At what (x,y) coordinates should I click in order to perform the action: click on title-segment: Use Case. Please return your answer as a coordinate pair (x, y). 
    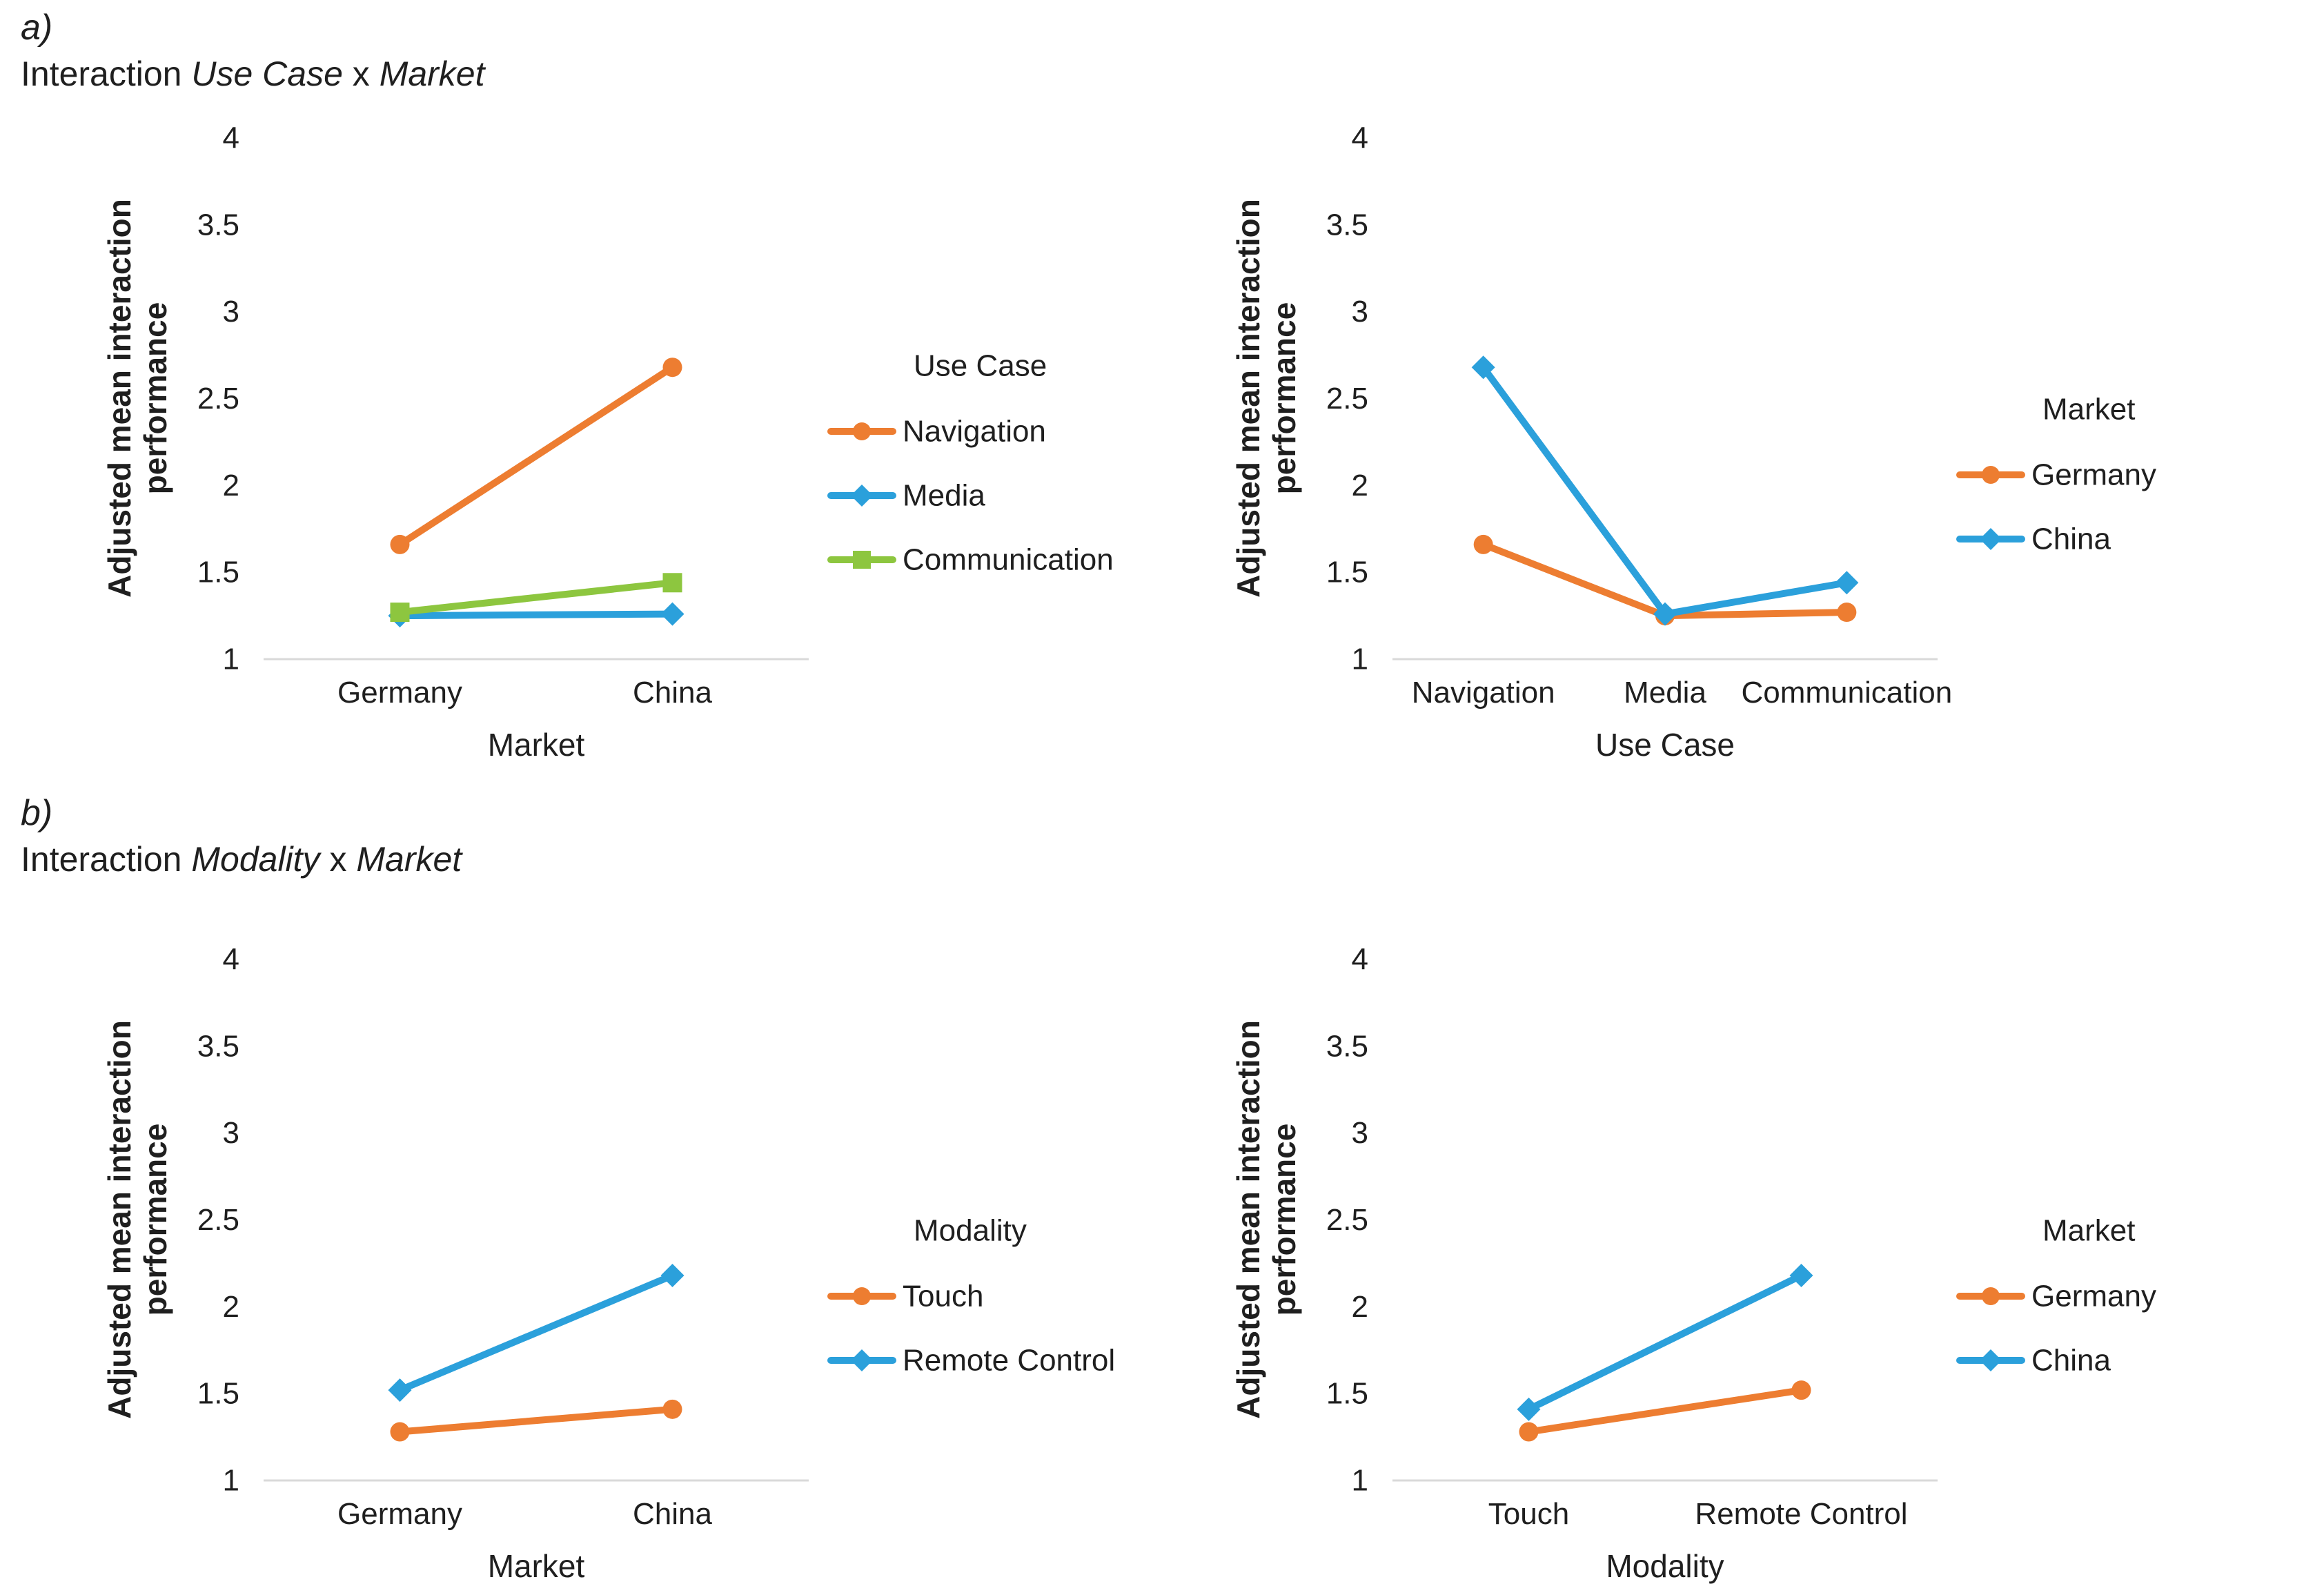
    Looking at the image, I should click on (267, 74).